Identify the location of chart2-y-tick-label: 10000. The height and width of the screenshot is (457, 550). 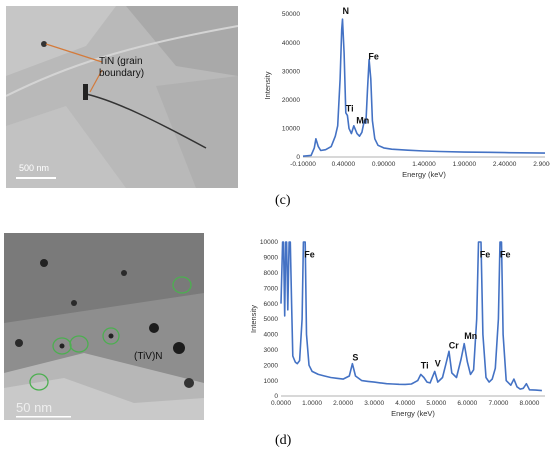
(269, 242).